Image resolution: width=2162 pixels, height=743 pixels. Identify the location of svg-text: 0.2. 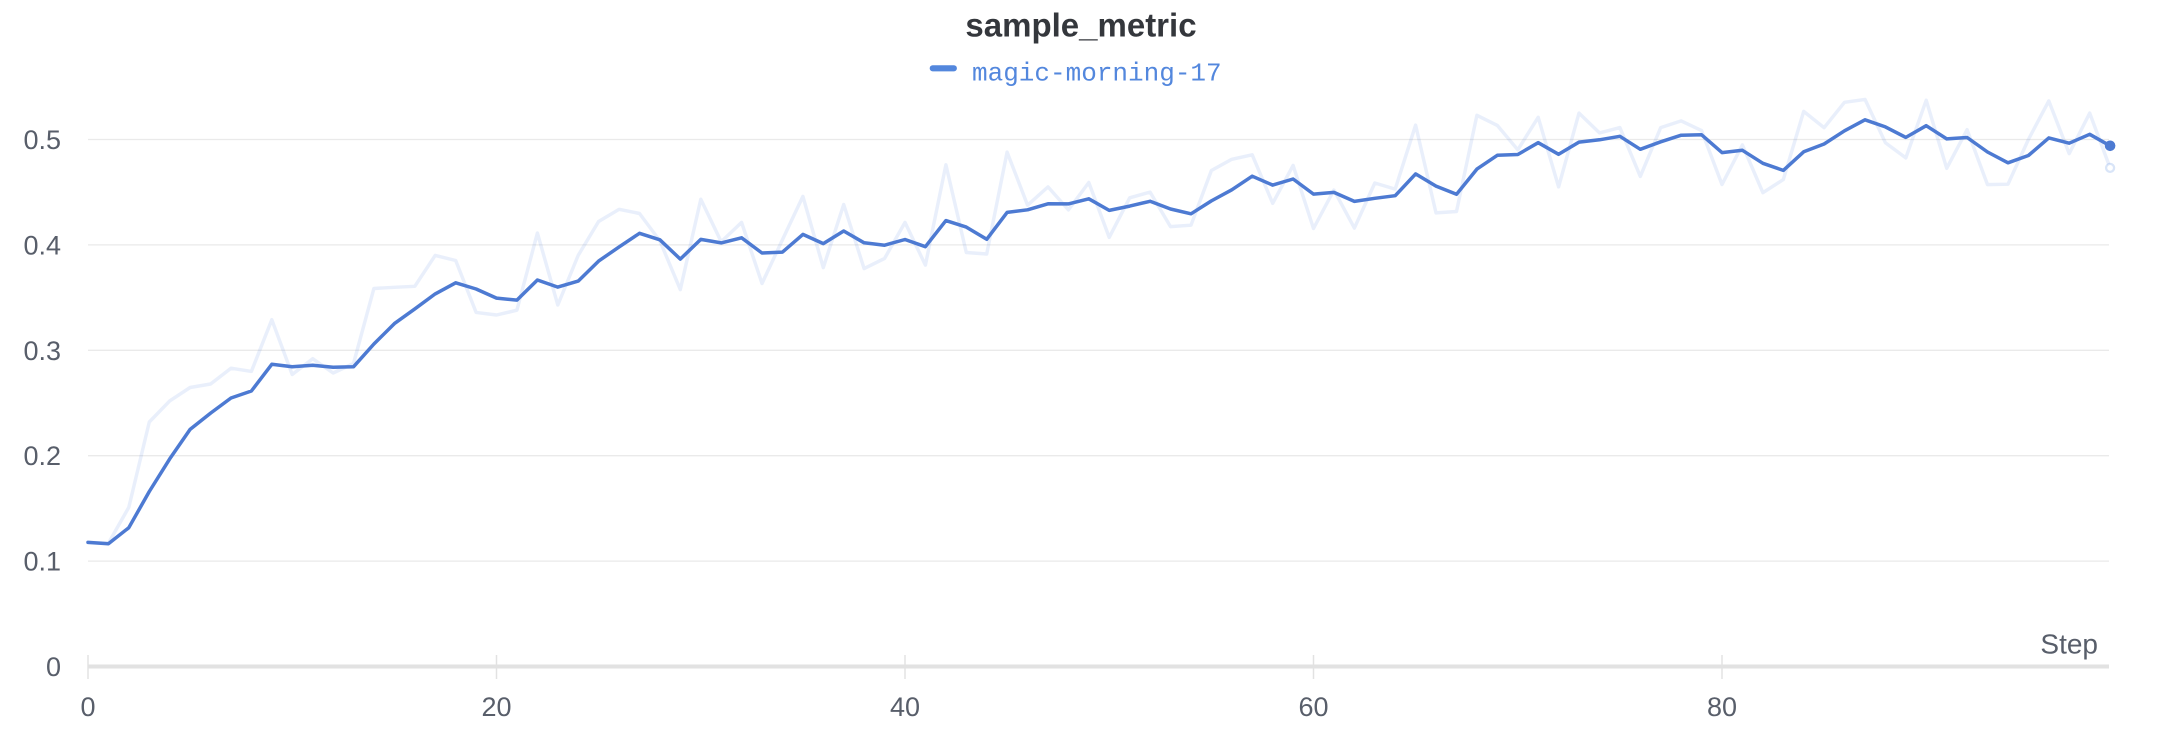
(42, 456).